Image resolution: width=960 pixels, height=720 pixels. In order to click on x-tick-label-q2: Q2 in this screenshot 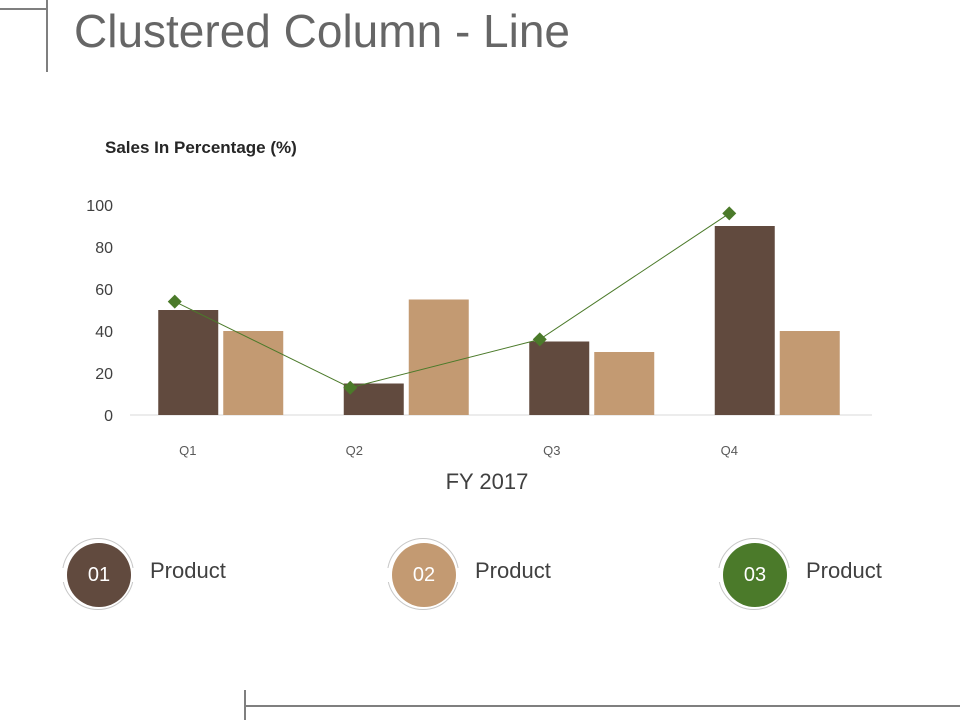, I will do `click(354, 450)`.